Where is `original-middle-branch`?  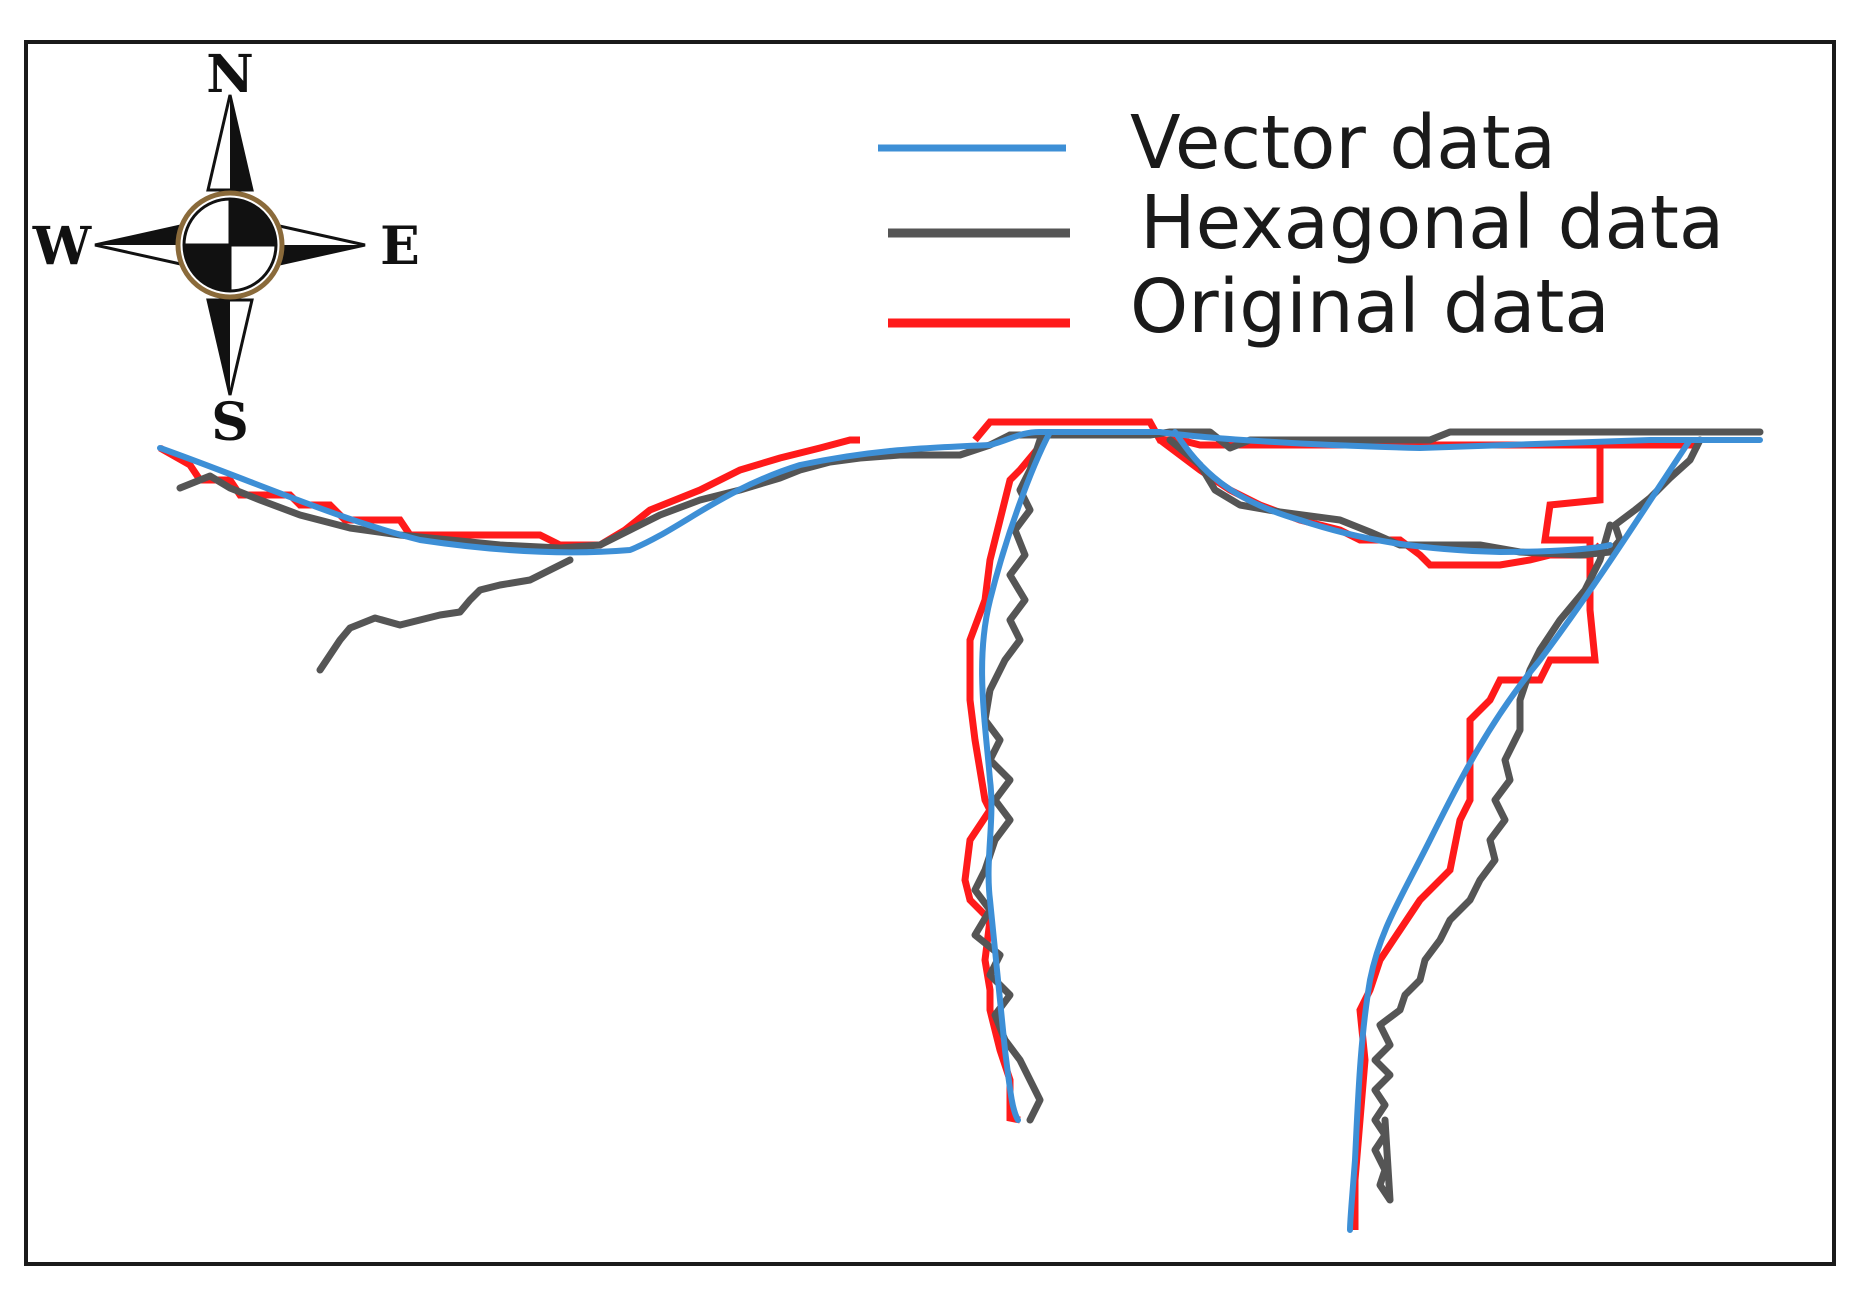 original-middle-branch is located at coordinates (1004, 780).